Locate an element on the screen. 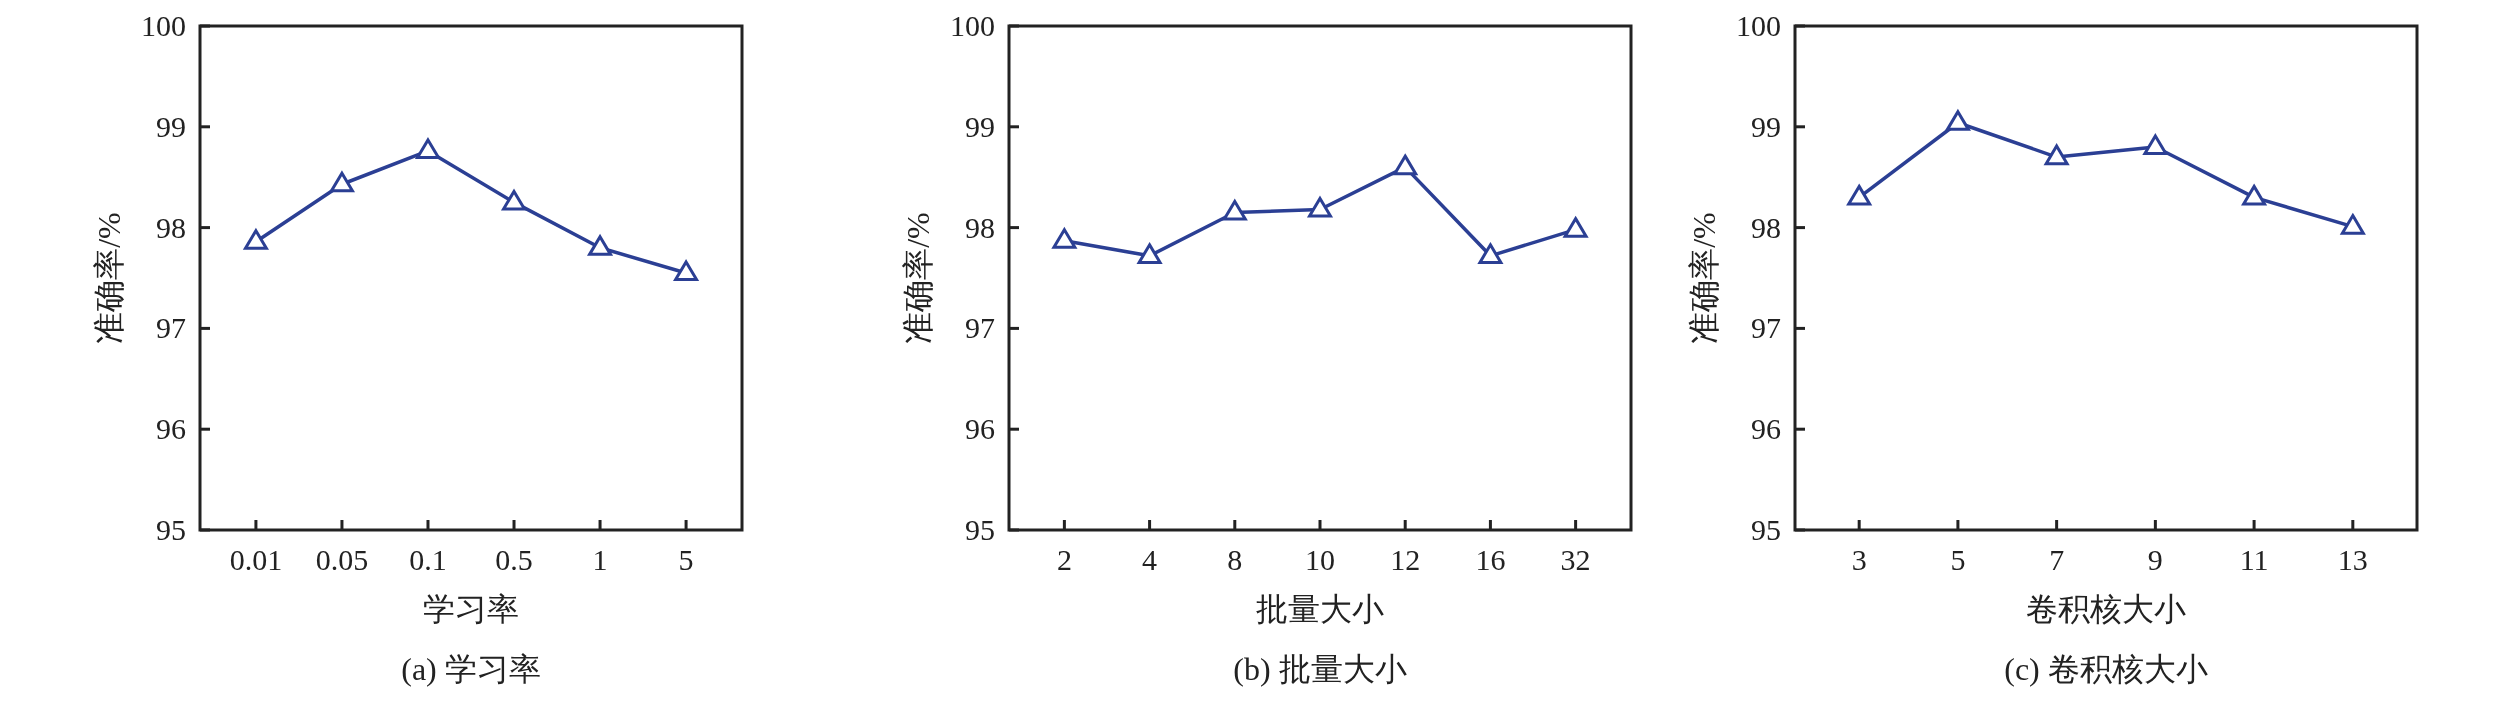  x-tick-label: 8 is located at coordinates (1235, 559).